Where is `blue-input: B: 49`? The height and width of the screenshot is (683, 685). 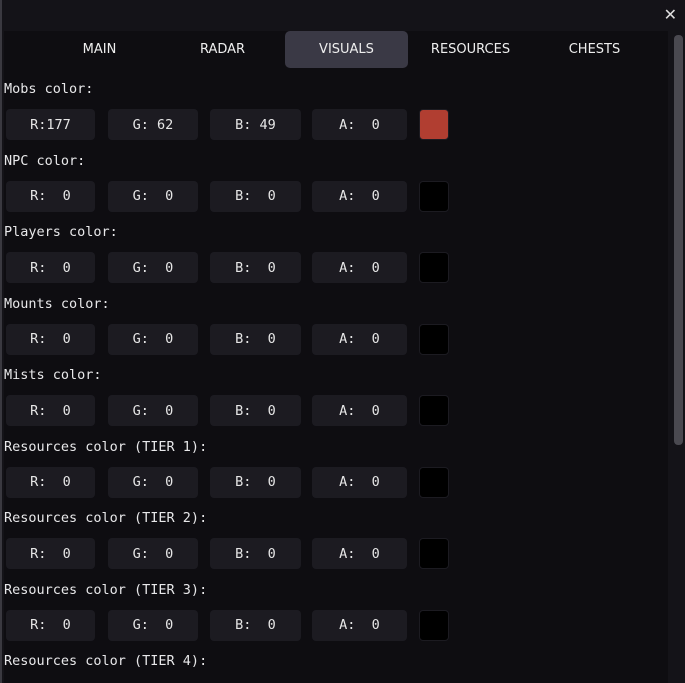
blue-input: B: 49 is located at coordinates (255, 124).